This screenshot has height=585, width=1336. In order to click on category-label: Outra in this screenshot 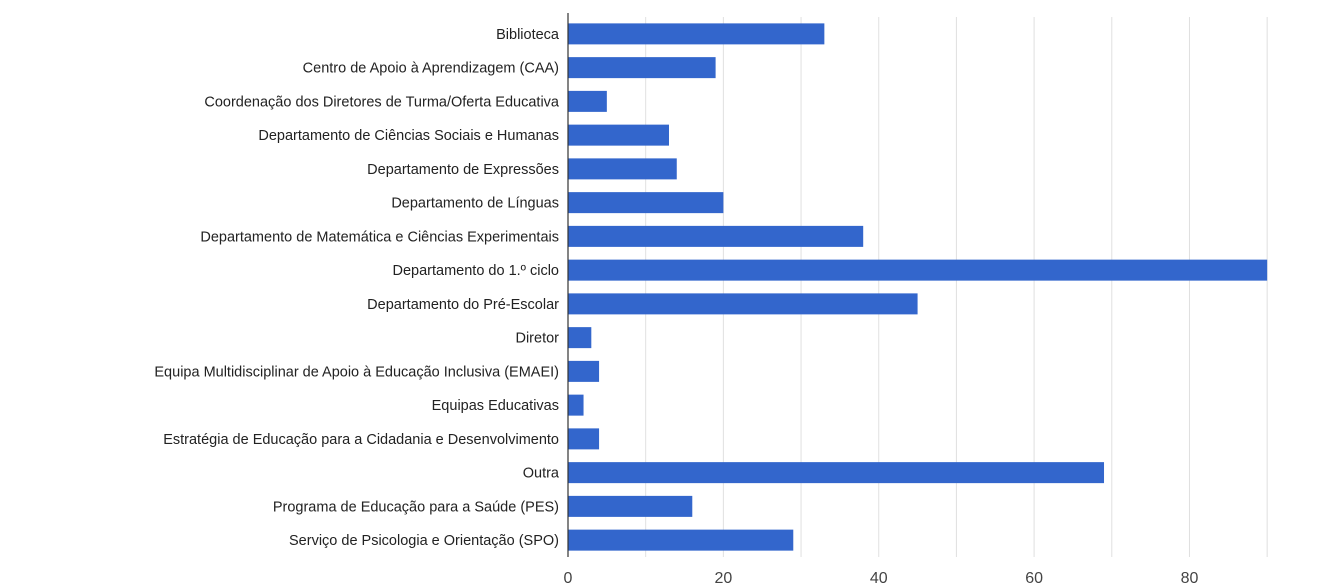, I will do `click(541, 474)`.